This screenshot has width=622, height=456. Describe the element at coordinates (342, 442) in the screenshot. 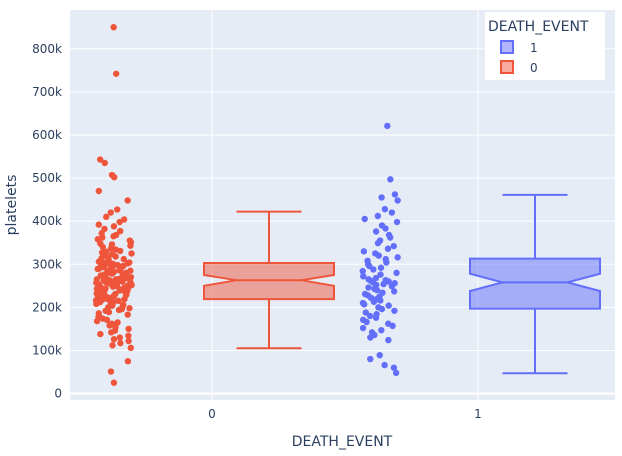

I see `x-axis-title: DEATH_EVENT` at that location.